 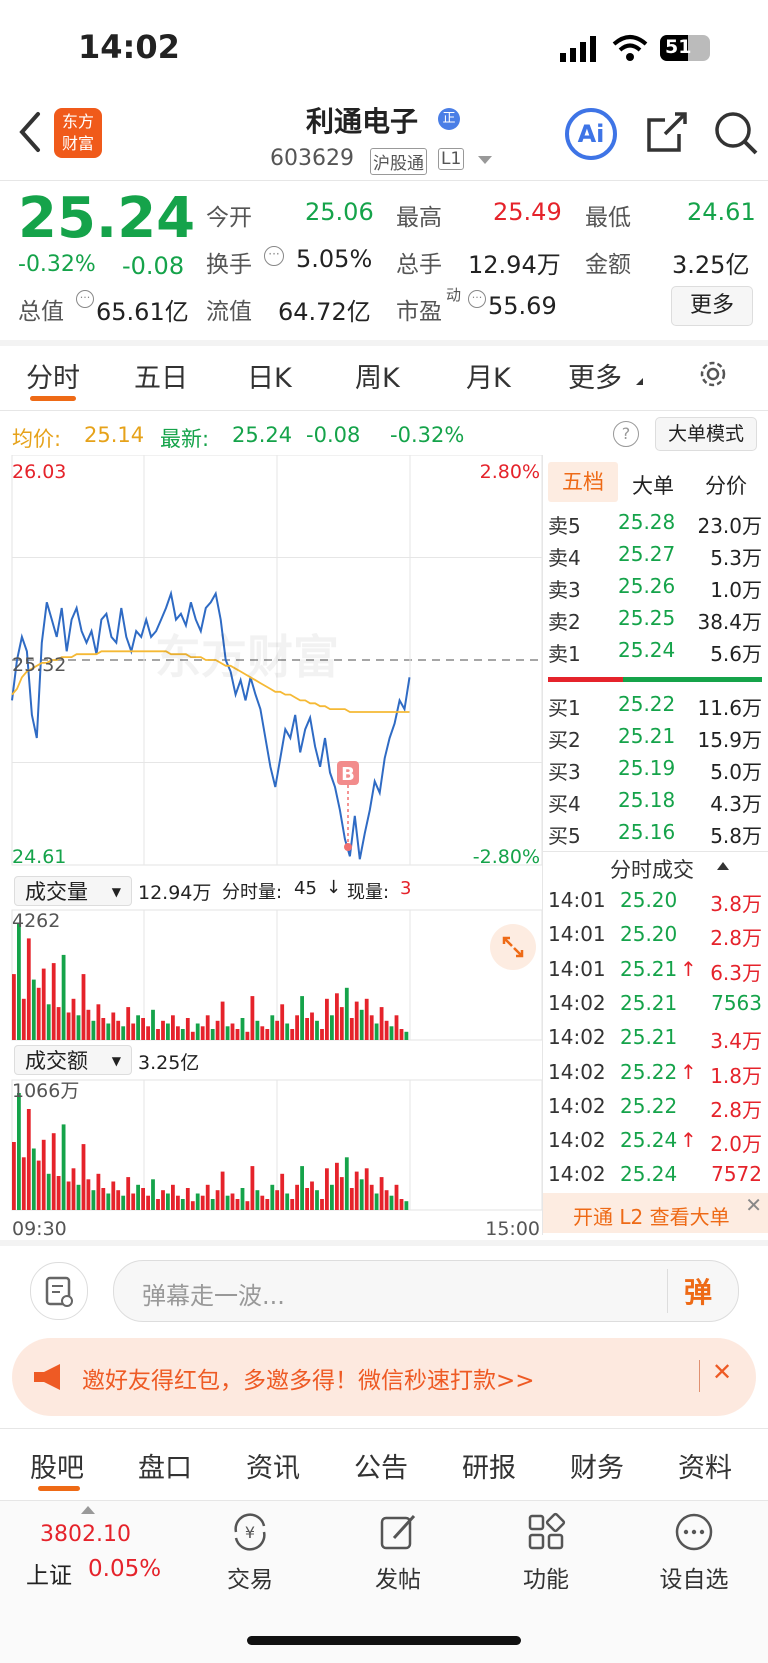 What do you see at coordinates (694, 1552) in the screenshot?
I see `nav-watchlist: 设自选` at bounding box center [694, 1552].